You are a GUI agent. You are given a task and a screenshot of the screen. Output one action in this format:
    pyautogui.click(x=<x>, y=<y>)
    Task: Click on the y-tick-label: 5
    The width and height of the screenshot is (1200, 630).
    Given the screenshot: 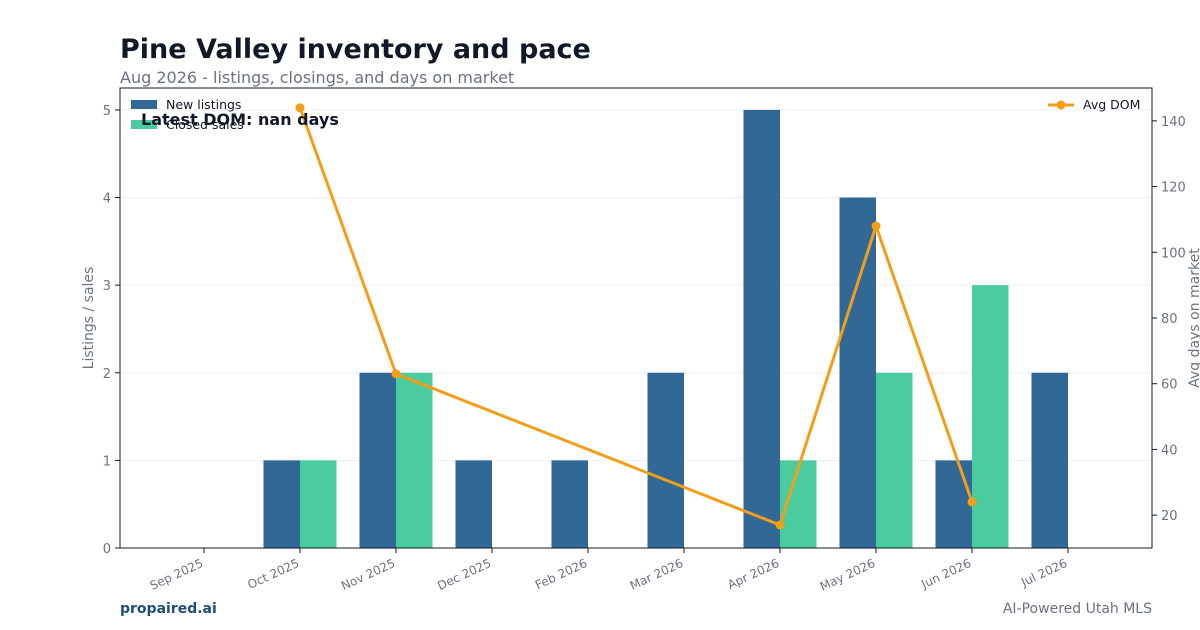 What is the action you would take?
    pyautogui.click(x=107, y=111)
    